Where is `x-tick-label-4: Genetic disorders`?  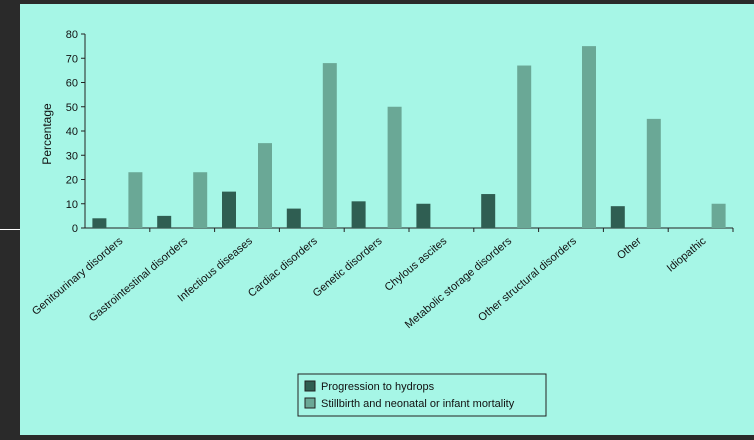 x-tick-label-4: Genetic disorders is located at coordinates (348, 267).